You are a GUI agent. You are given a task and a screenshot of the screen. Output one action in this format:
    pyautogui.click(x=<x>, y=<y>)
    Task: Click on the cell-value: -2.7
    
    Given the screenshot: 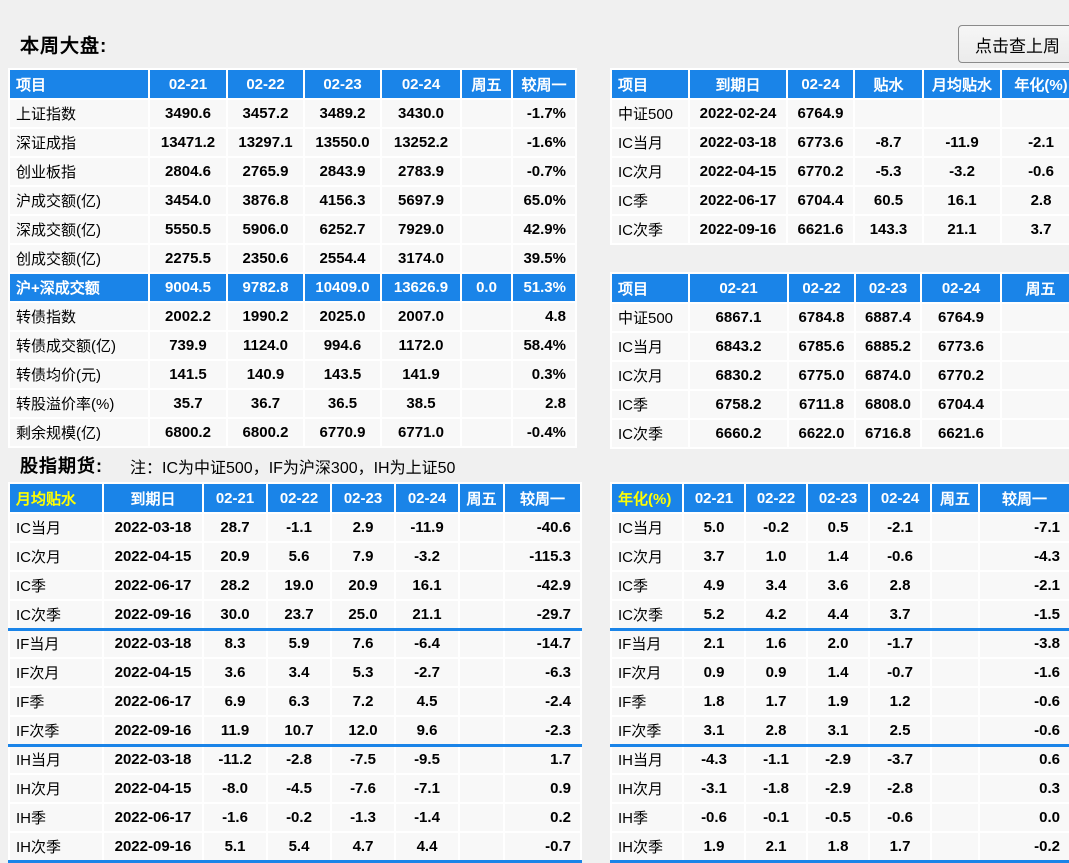 What is the action you would take?
    pyautogui.click(x=427, y=672)
    